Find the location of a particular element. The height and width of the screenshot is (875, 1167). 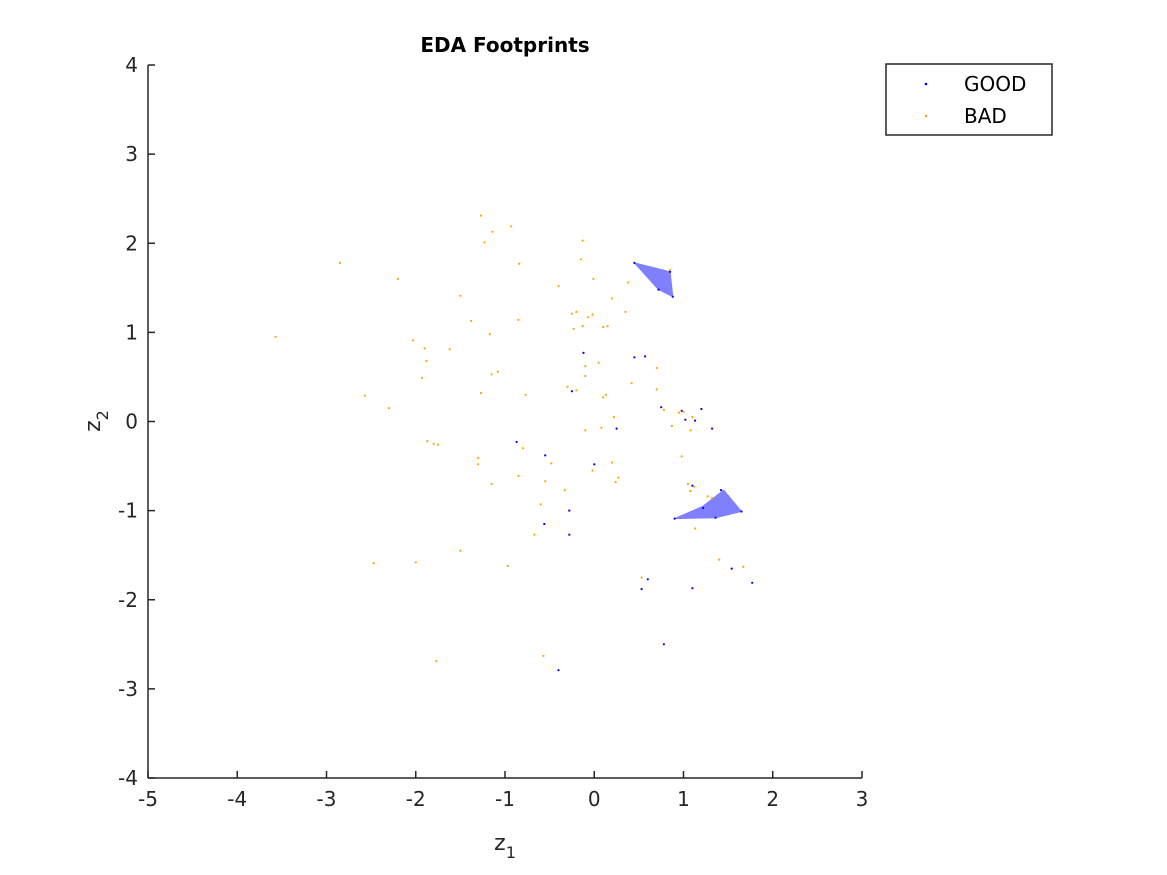

y-tick-label: -2 is located at coordinates (128, 600).